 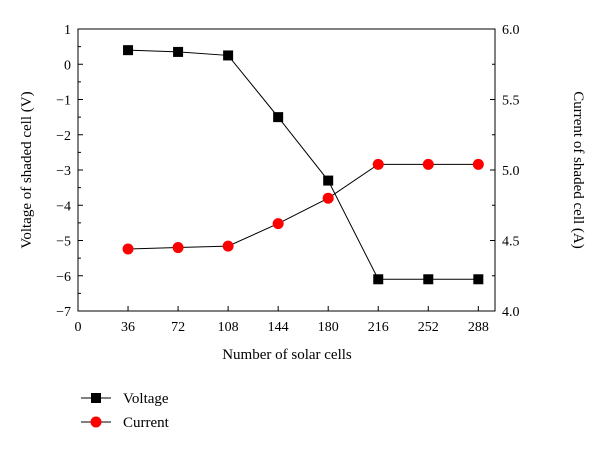 I want to click on y-left-tick-label: −1, so click(x=63, y=101).